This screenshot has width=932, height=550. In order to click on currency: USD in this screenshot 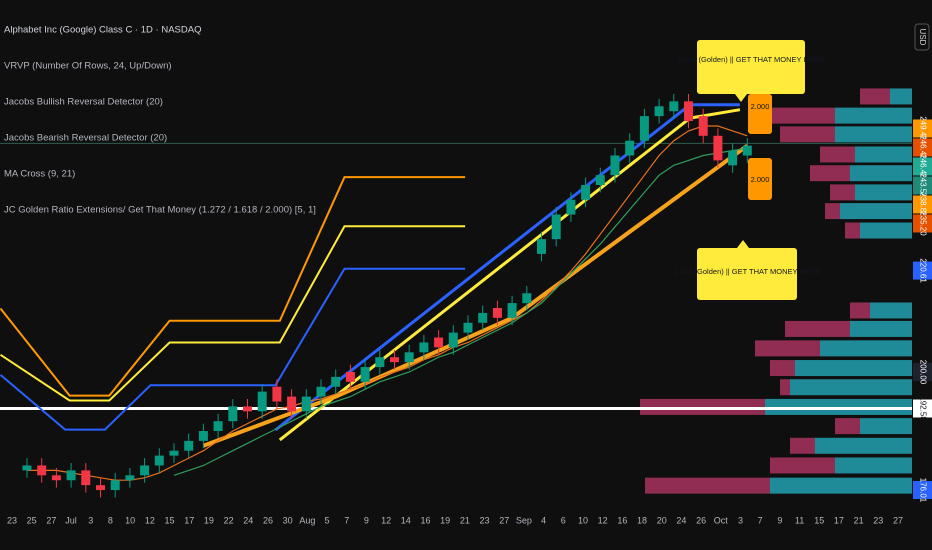, I will do `click(922, 37)`.